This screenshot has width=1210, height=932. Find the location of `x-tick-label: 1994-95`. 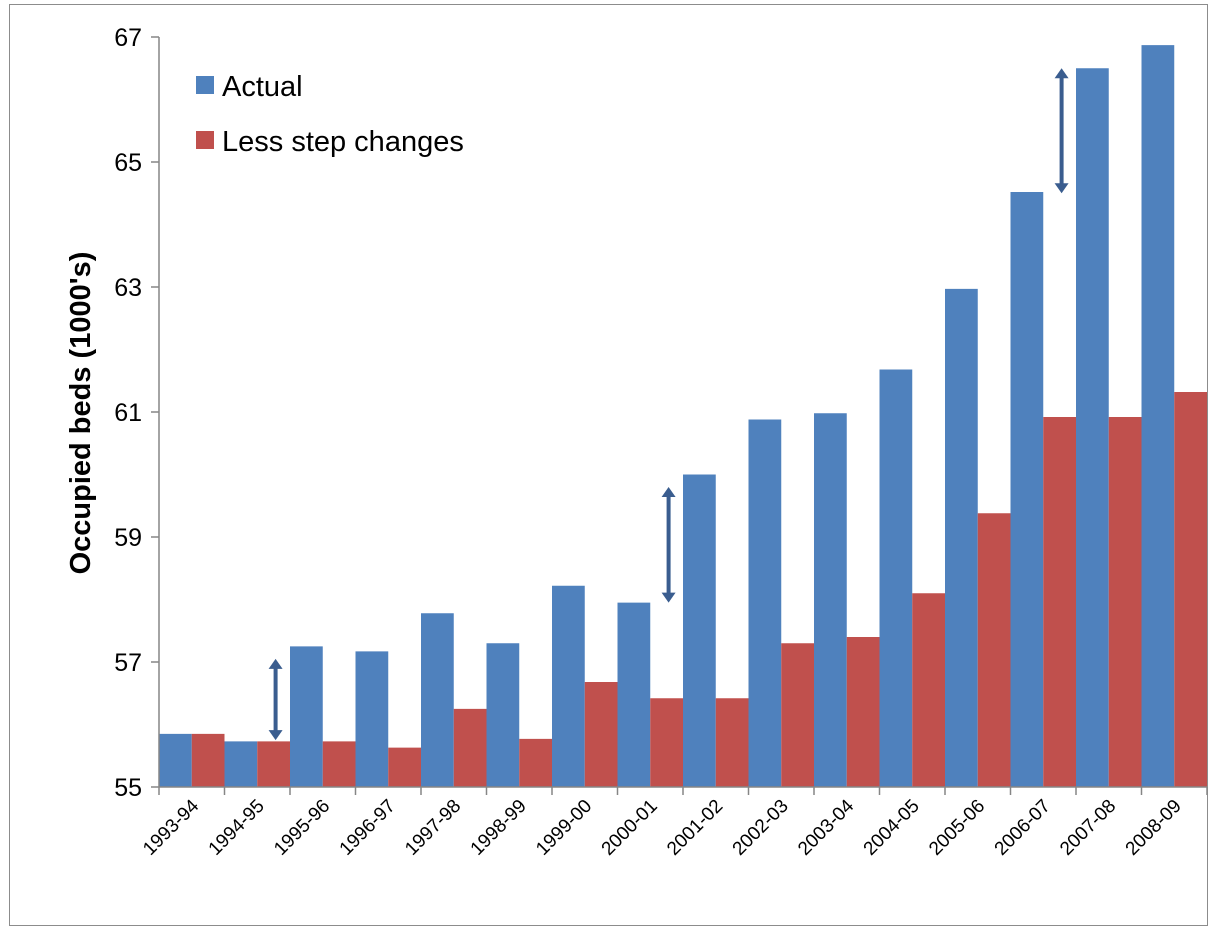

x-tick-label: 1994-95 is located at coordinates (237, 828).